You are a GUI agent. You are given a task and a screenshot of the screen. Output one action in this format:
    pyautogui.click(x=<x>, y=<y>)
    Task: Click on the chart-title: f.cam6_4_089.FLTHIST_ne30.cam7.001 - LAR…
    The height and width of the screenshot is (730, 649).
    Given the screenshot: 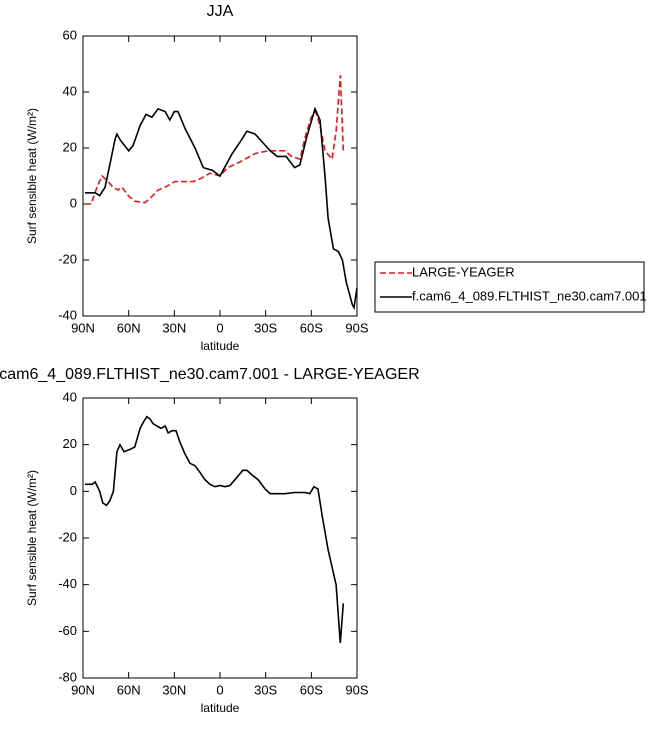 What is the action you would take?
    pyautogui.click(x=210, y=374)
    